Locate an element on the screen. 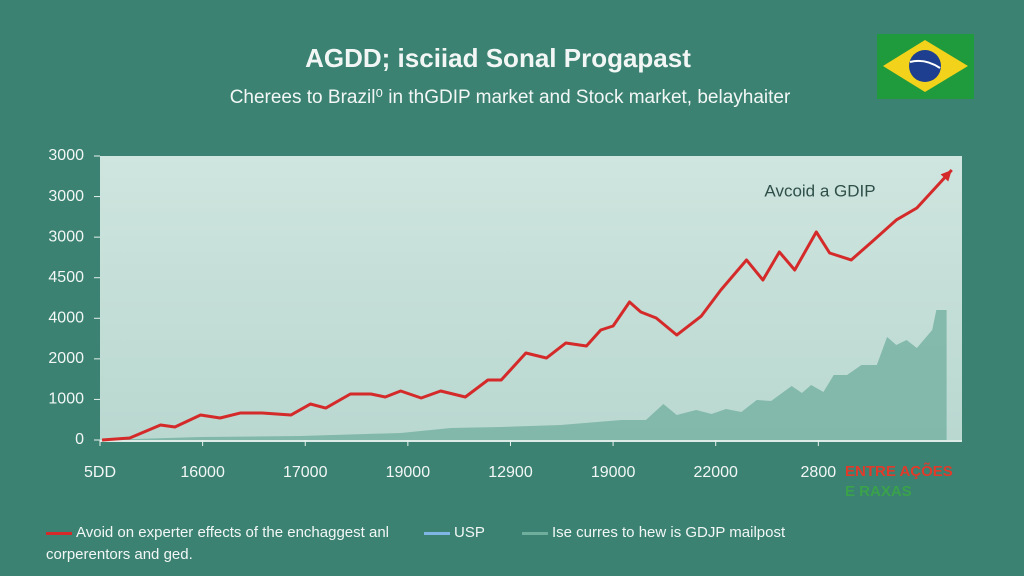 This screenshot has width=1024, height=576. x-tick-label: 2800 is located at coordinates (819, 472).